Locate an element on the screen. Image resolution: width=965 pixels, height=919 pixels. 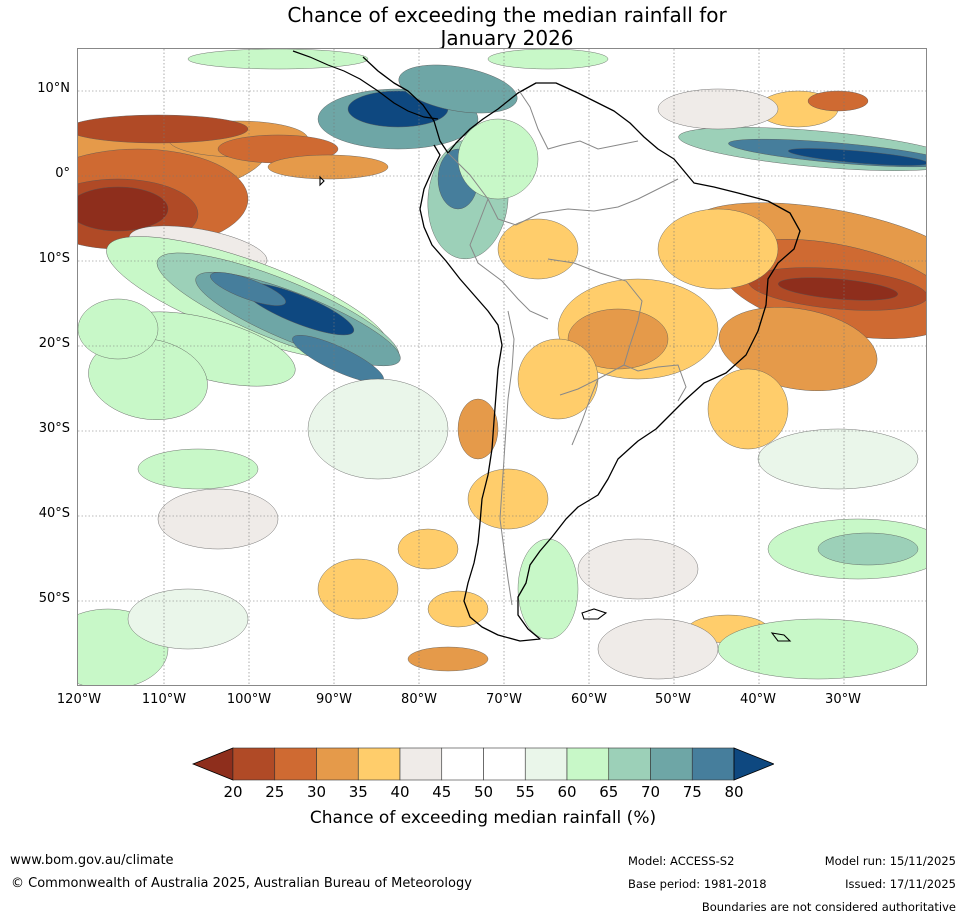
latitude-label: 0° is located at coordinates (62, 173).